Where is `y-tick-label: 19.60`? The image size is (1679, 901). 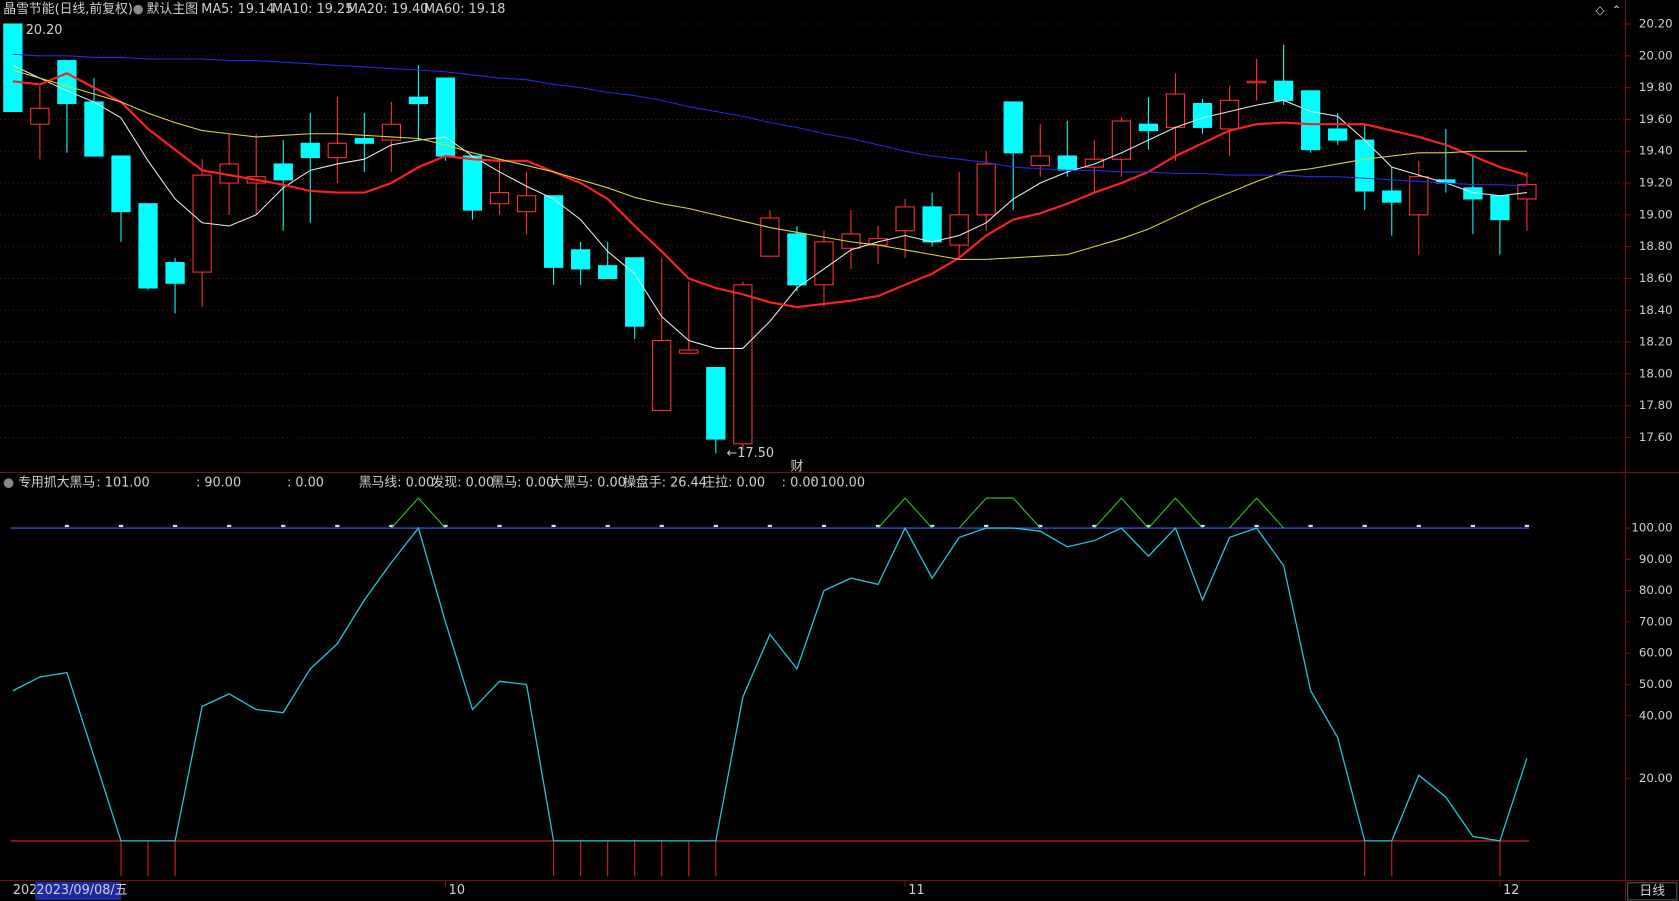 y-tick-label: 19.60 is located at coordinates (1656, 119).